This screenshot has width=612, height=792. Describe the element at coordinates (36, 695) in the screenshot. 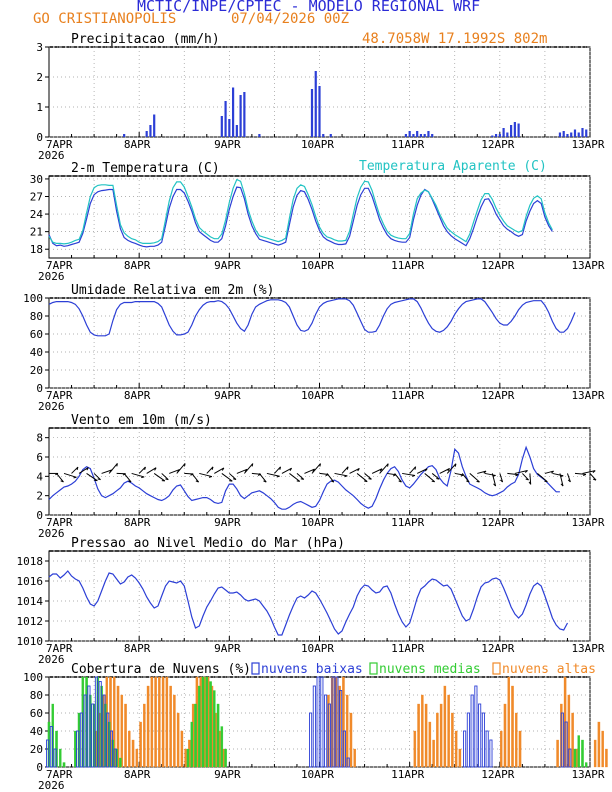

I see `y-tick-label: 80` at that location.